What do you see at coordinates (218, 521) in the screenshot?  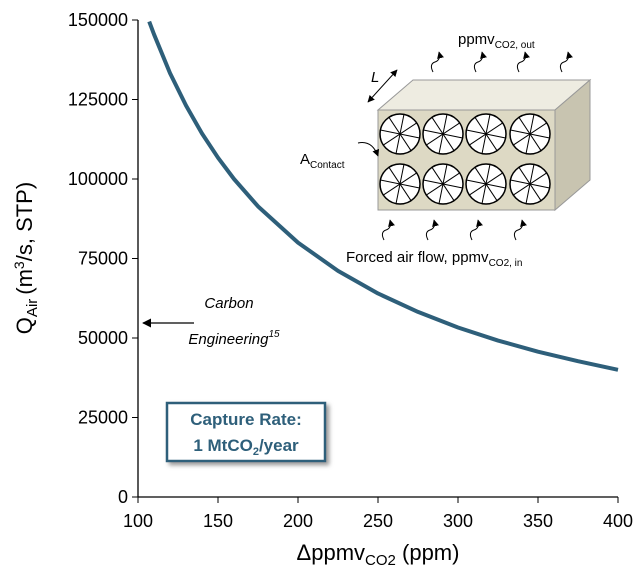 I see `x-tick-label: 150` at bounding box center [218, 521].